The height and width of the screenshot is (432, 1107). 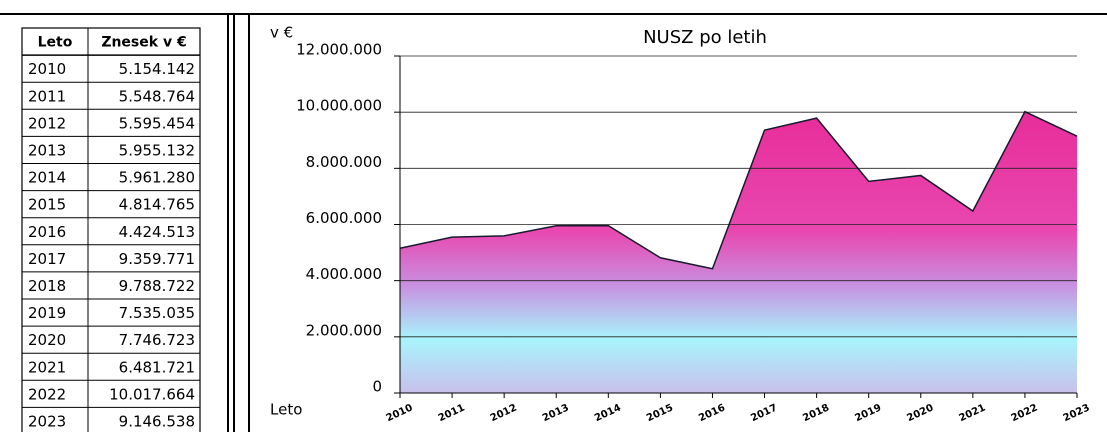 I want to click on table-cell: 2020, so click(x=47, y=340).